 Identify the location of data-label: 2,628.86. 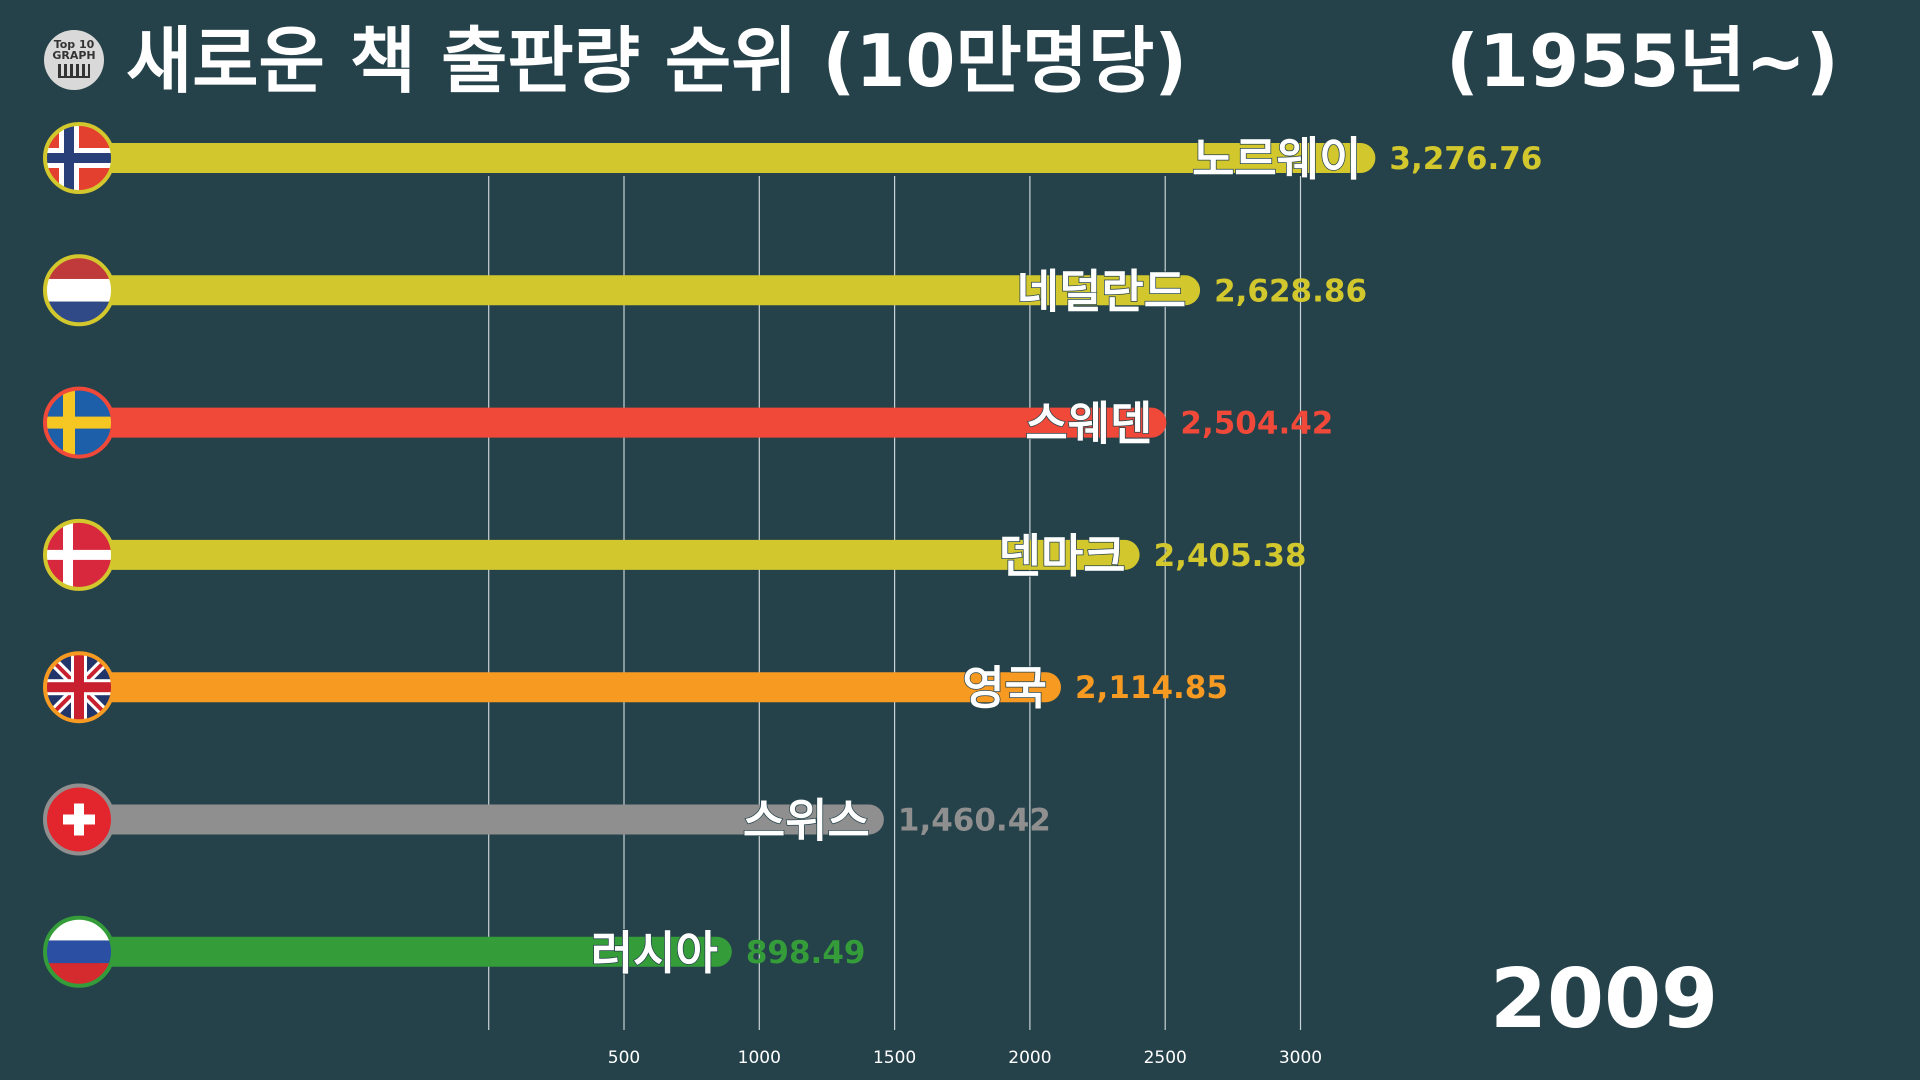
(1290, 291).